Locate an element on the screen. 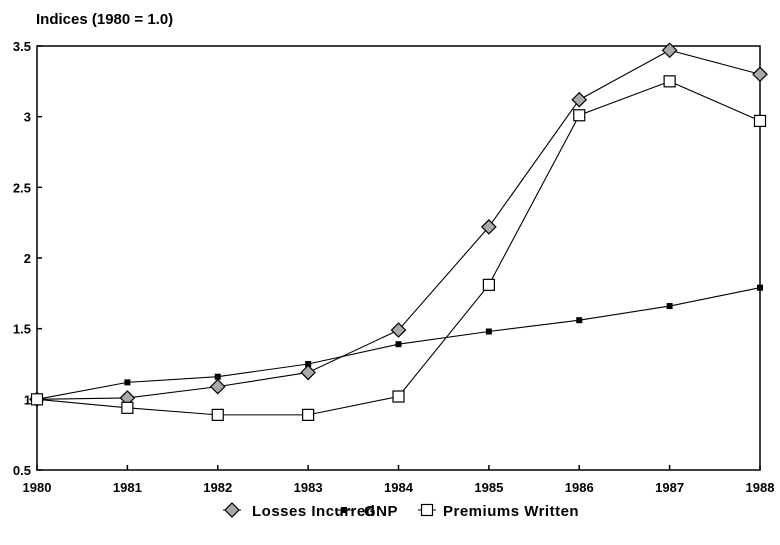 The width and height of the screenshot is (780, 545). x-tick-label: 1983 is located at coordinates (308, 487).